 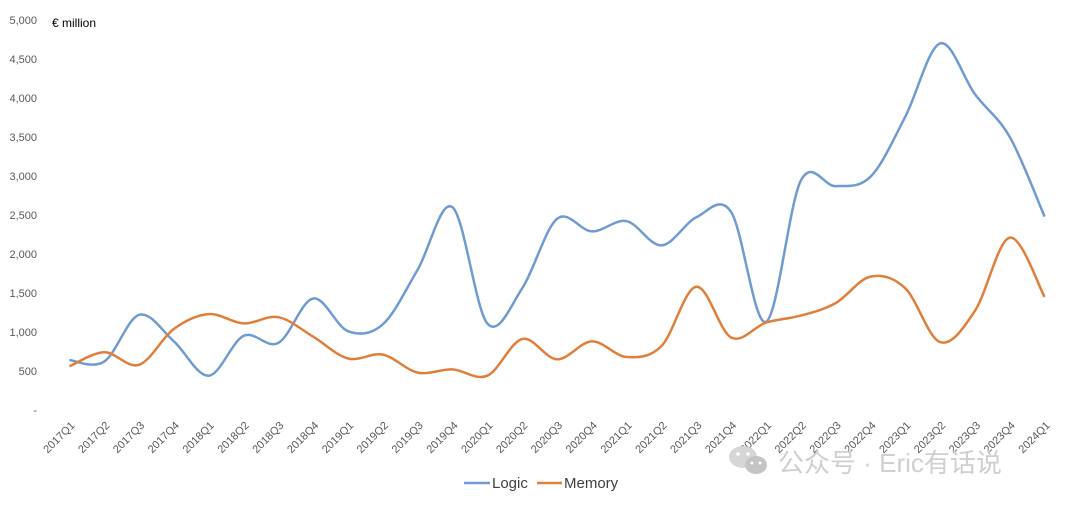 What do you see at coordinates (28, 372) in the screenshot?
I see `y-tick-label: 500` at bounding box center [28, 372].